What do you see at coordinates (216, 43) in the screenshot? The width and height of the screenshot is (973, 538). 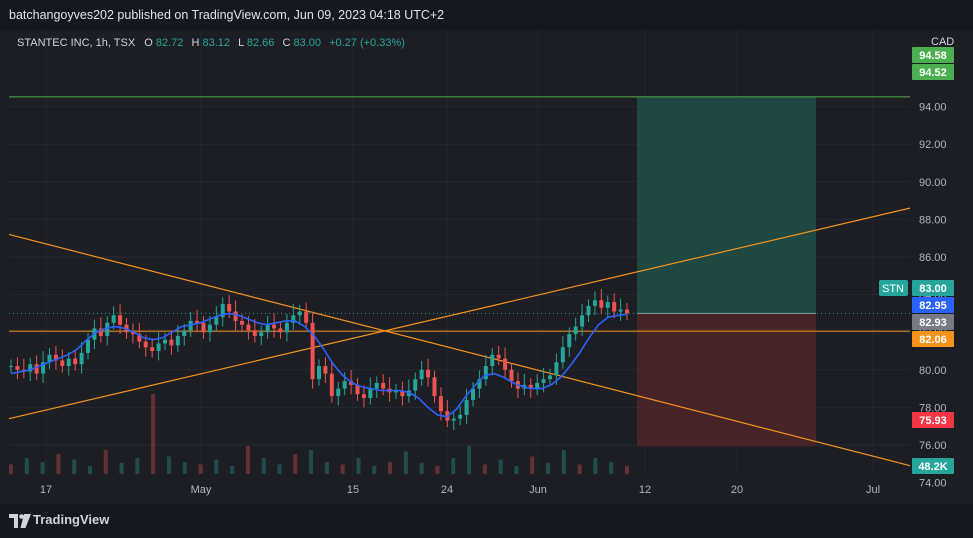 I see `legend-high-value: 83.12` at bounding box center [216, 43].